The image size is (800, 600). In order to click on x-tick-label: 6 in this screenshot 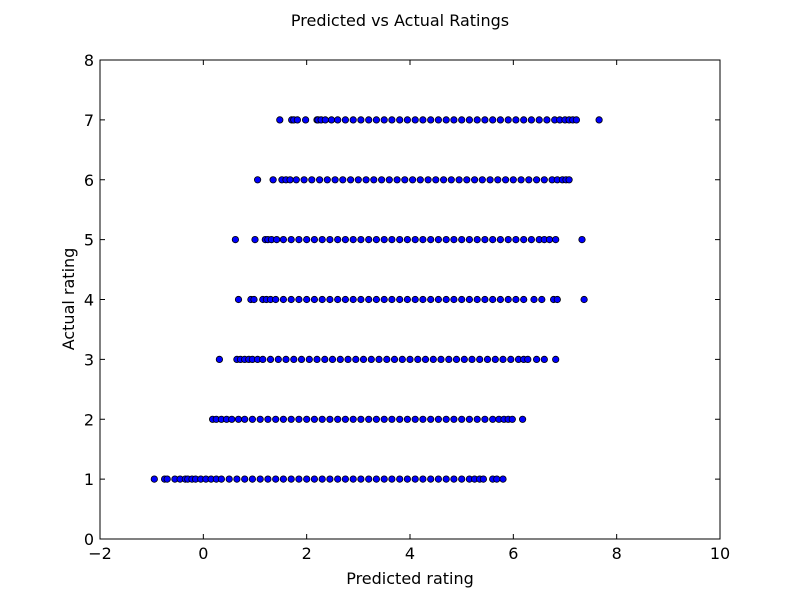, I will do `click(513, 553)`.